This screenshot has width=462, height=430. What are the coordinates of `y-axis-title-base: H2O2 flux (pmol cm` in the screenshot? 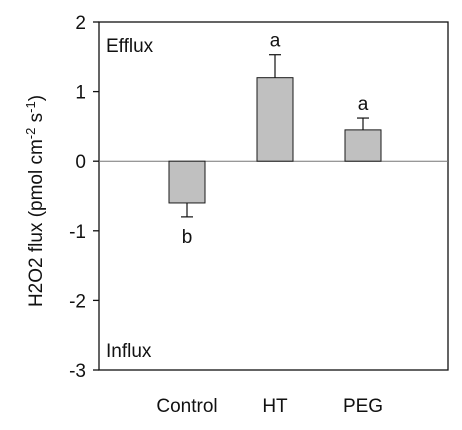 It's located at (36, 223).